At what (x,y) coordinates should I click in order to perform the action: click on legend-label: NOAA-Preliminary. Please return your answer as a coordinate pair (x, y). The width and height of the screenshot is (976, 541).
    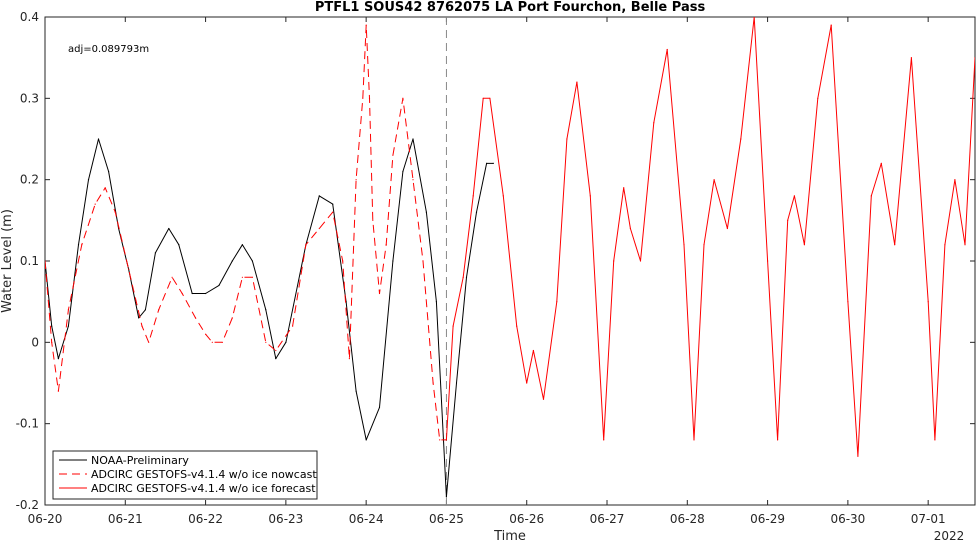
    Looking at the image, I should click on (140, 460).